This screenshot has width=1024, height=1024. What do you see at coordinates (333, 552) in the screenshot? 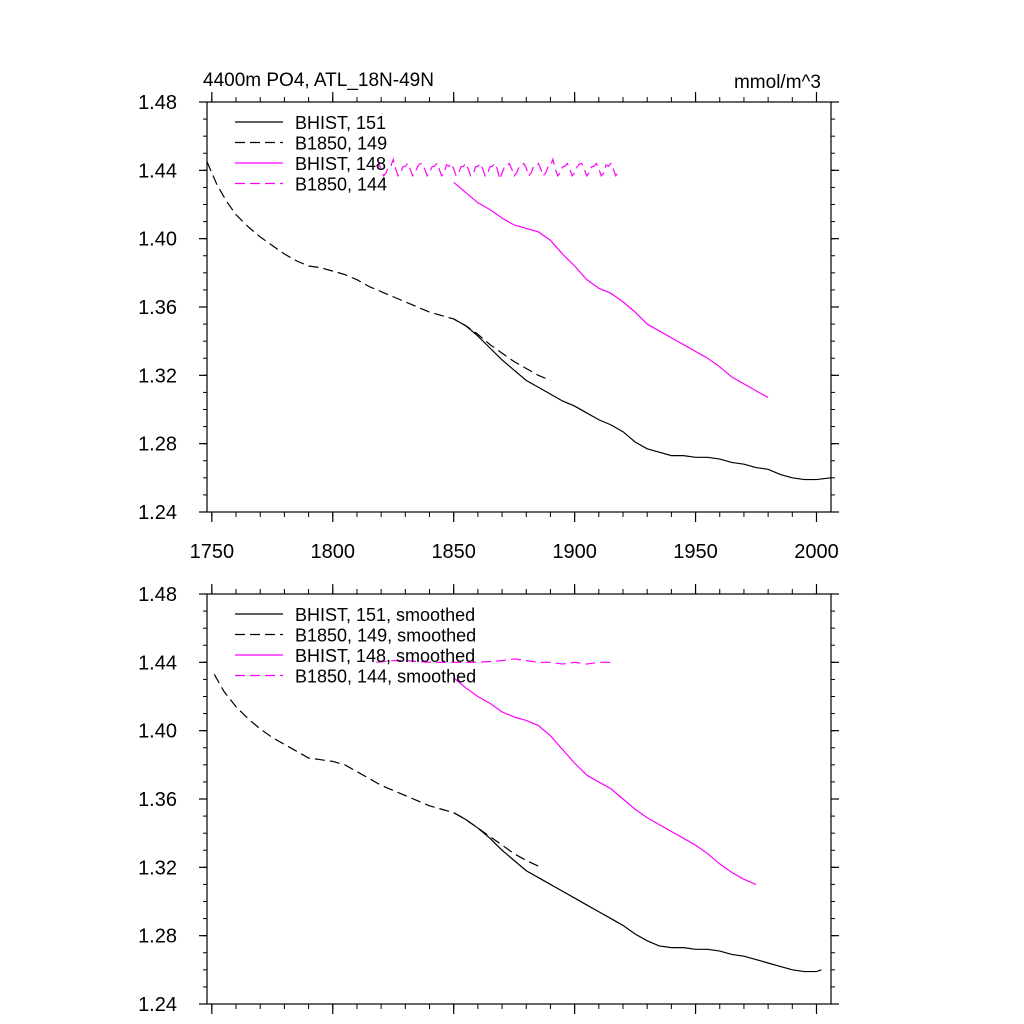
I see `x-tick-label: 1800` at bounding box center [333, 552].